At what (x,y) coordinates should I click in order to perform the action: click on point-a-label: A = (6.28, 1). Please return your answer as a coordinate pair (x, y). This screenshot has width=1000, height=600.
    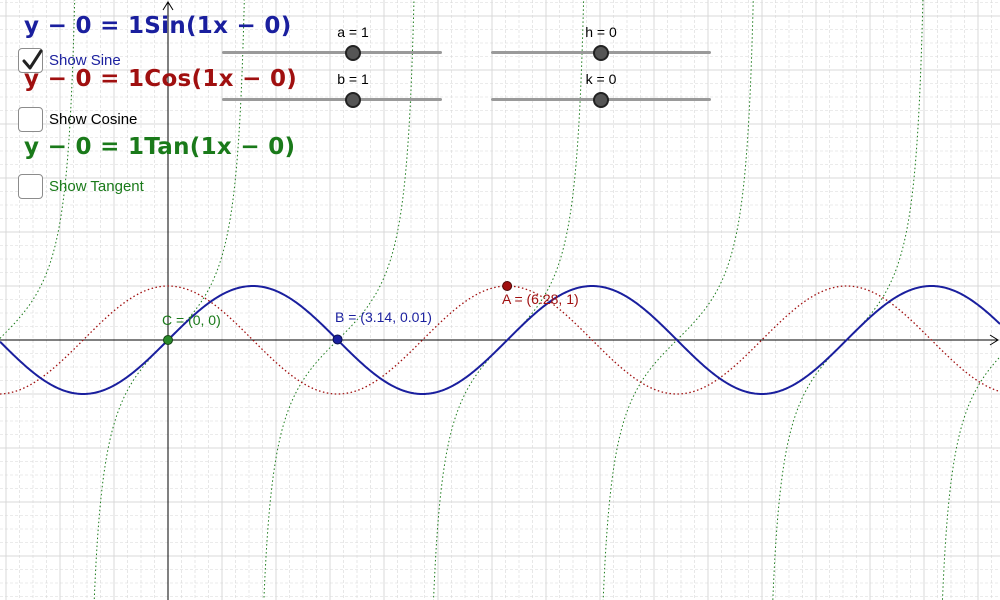
    Looking at the image, I should click on (540, 299).